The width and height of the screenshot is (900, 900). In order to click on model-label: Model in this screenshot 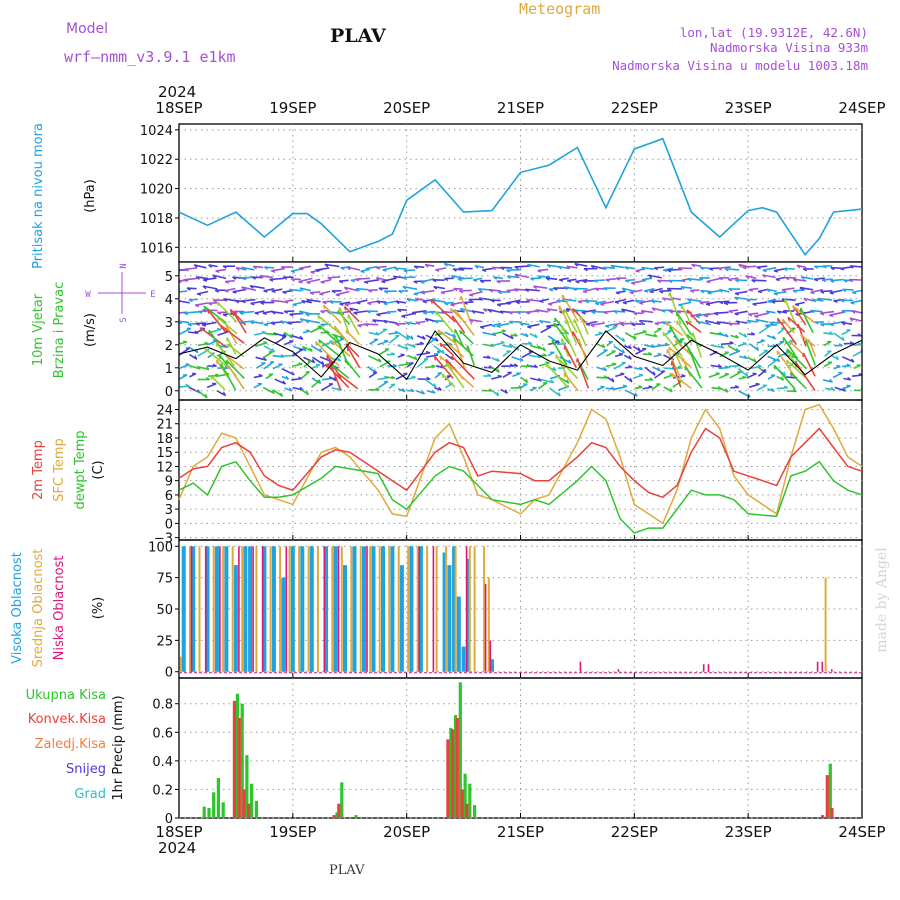, I will do `click(87, 29)`.